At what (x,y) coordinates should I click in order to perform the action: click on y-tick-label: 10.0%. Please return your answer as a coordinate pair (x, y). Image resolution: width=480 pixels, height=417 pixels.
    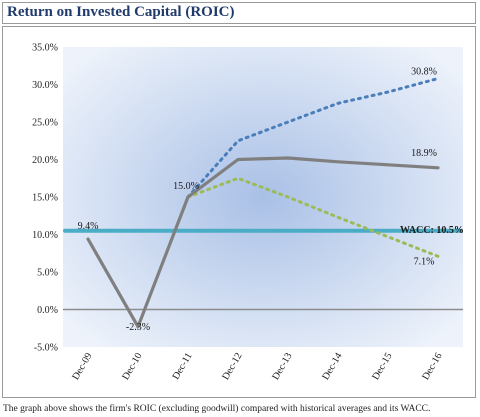
    Looking at the image, I should click on (45, 235).